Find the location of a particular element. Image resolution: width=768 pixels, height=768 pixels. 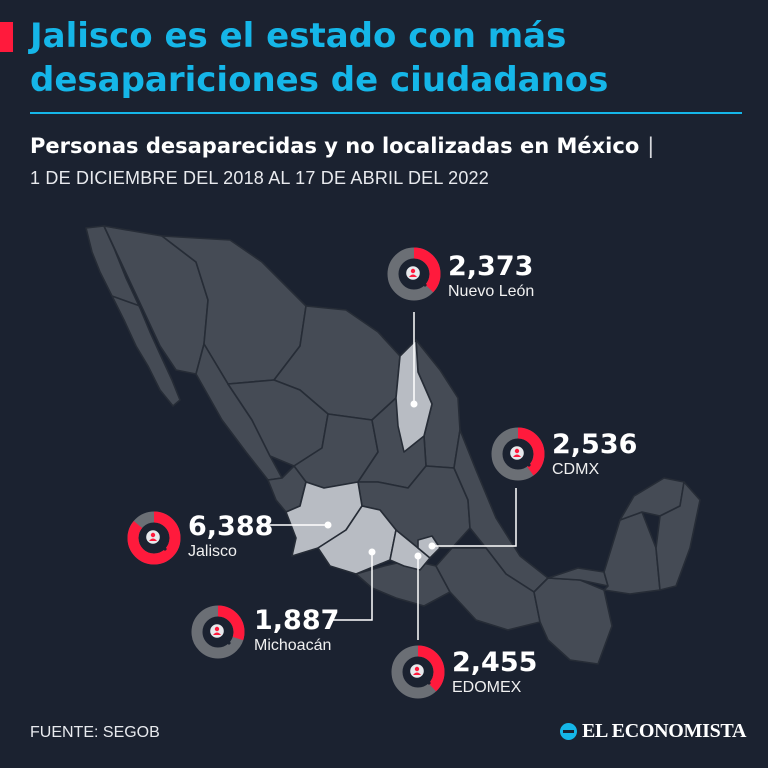

callout-jalisco: 6,388 Jalisco is located at coordinates (230, 537).